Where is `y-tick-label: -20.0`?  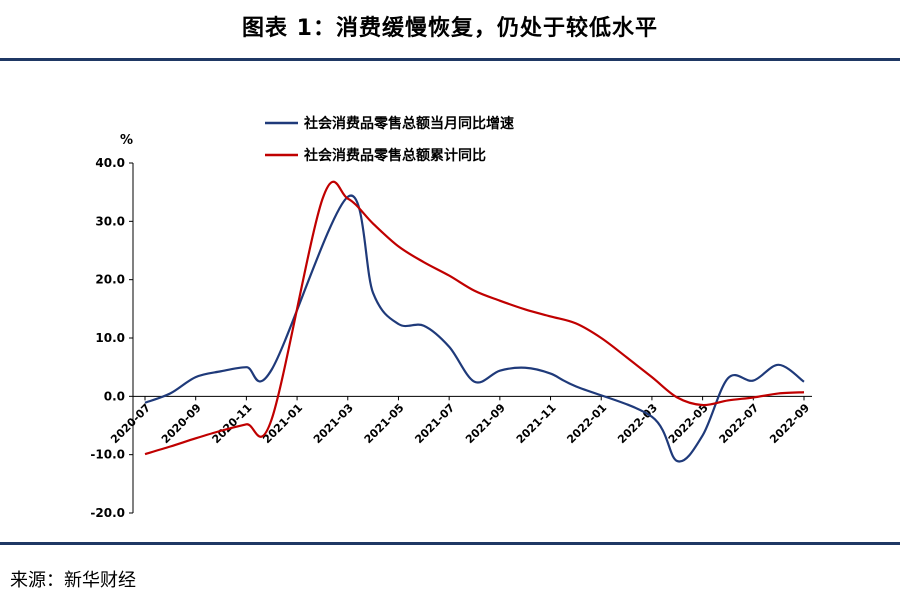
y-tick-label: -20.0 is located at coordinates (107, 513).